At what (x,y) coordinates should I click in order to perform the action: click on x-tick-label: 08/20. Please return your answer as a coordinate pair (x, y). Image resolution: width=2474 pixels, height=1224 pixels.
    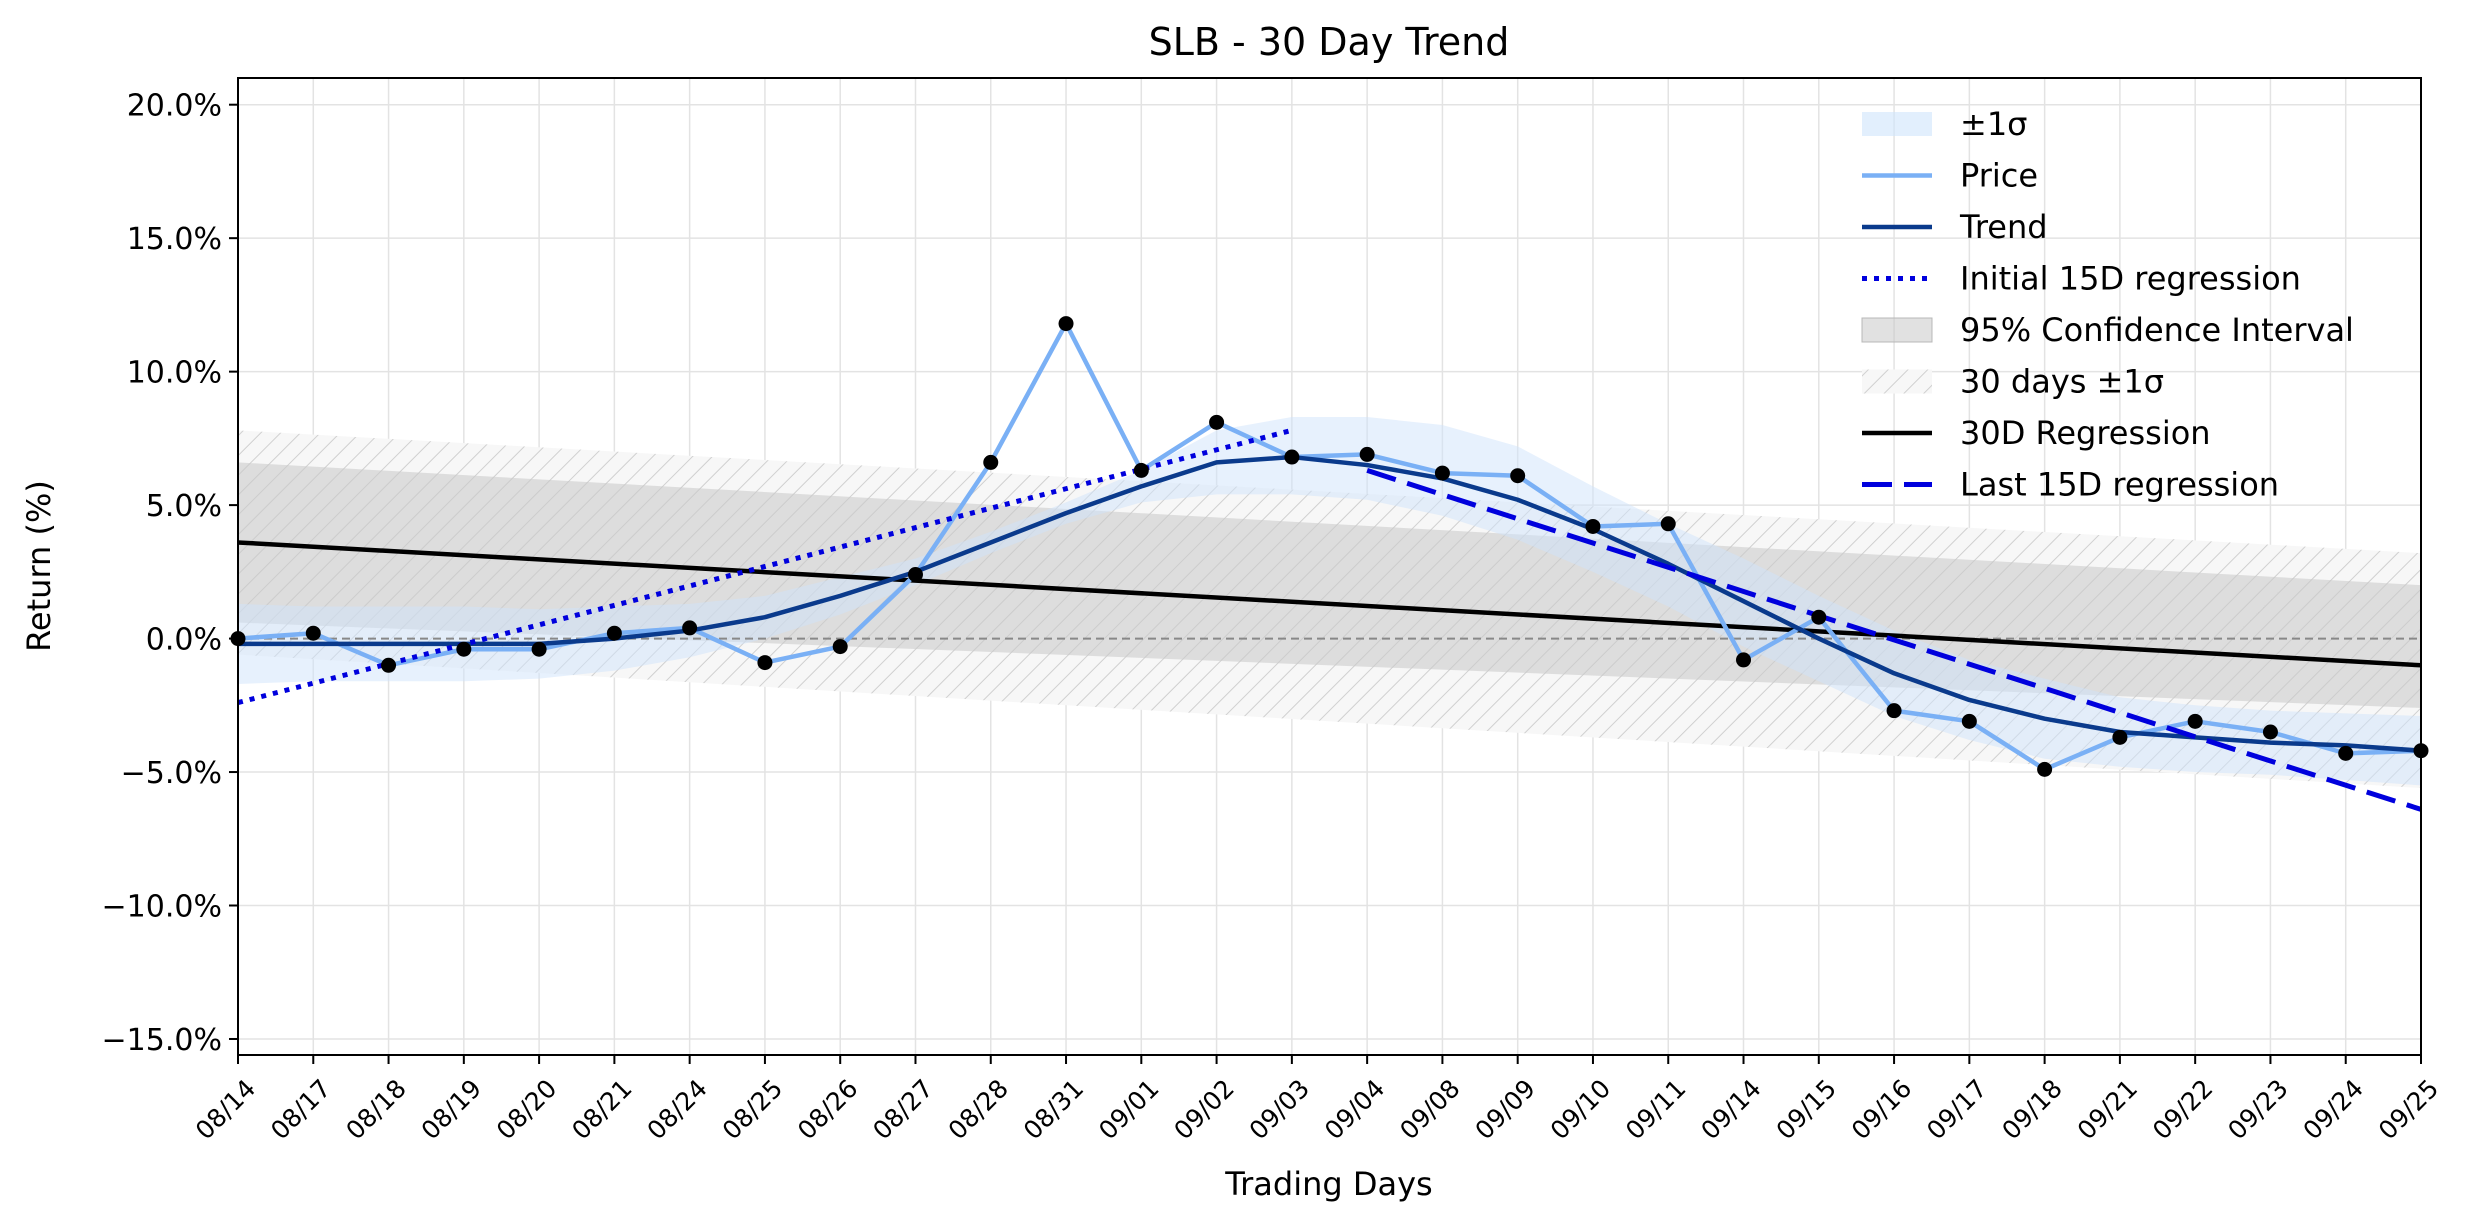
    Looking at the image, I should click on (526, 1109).